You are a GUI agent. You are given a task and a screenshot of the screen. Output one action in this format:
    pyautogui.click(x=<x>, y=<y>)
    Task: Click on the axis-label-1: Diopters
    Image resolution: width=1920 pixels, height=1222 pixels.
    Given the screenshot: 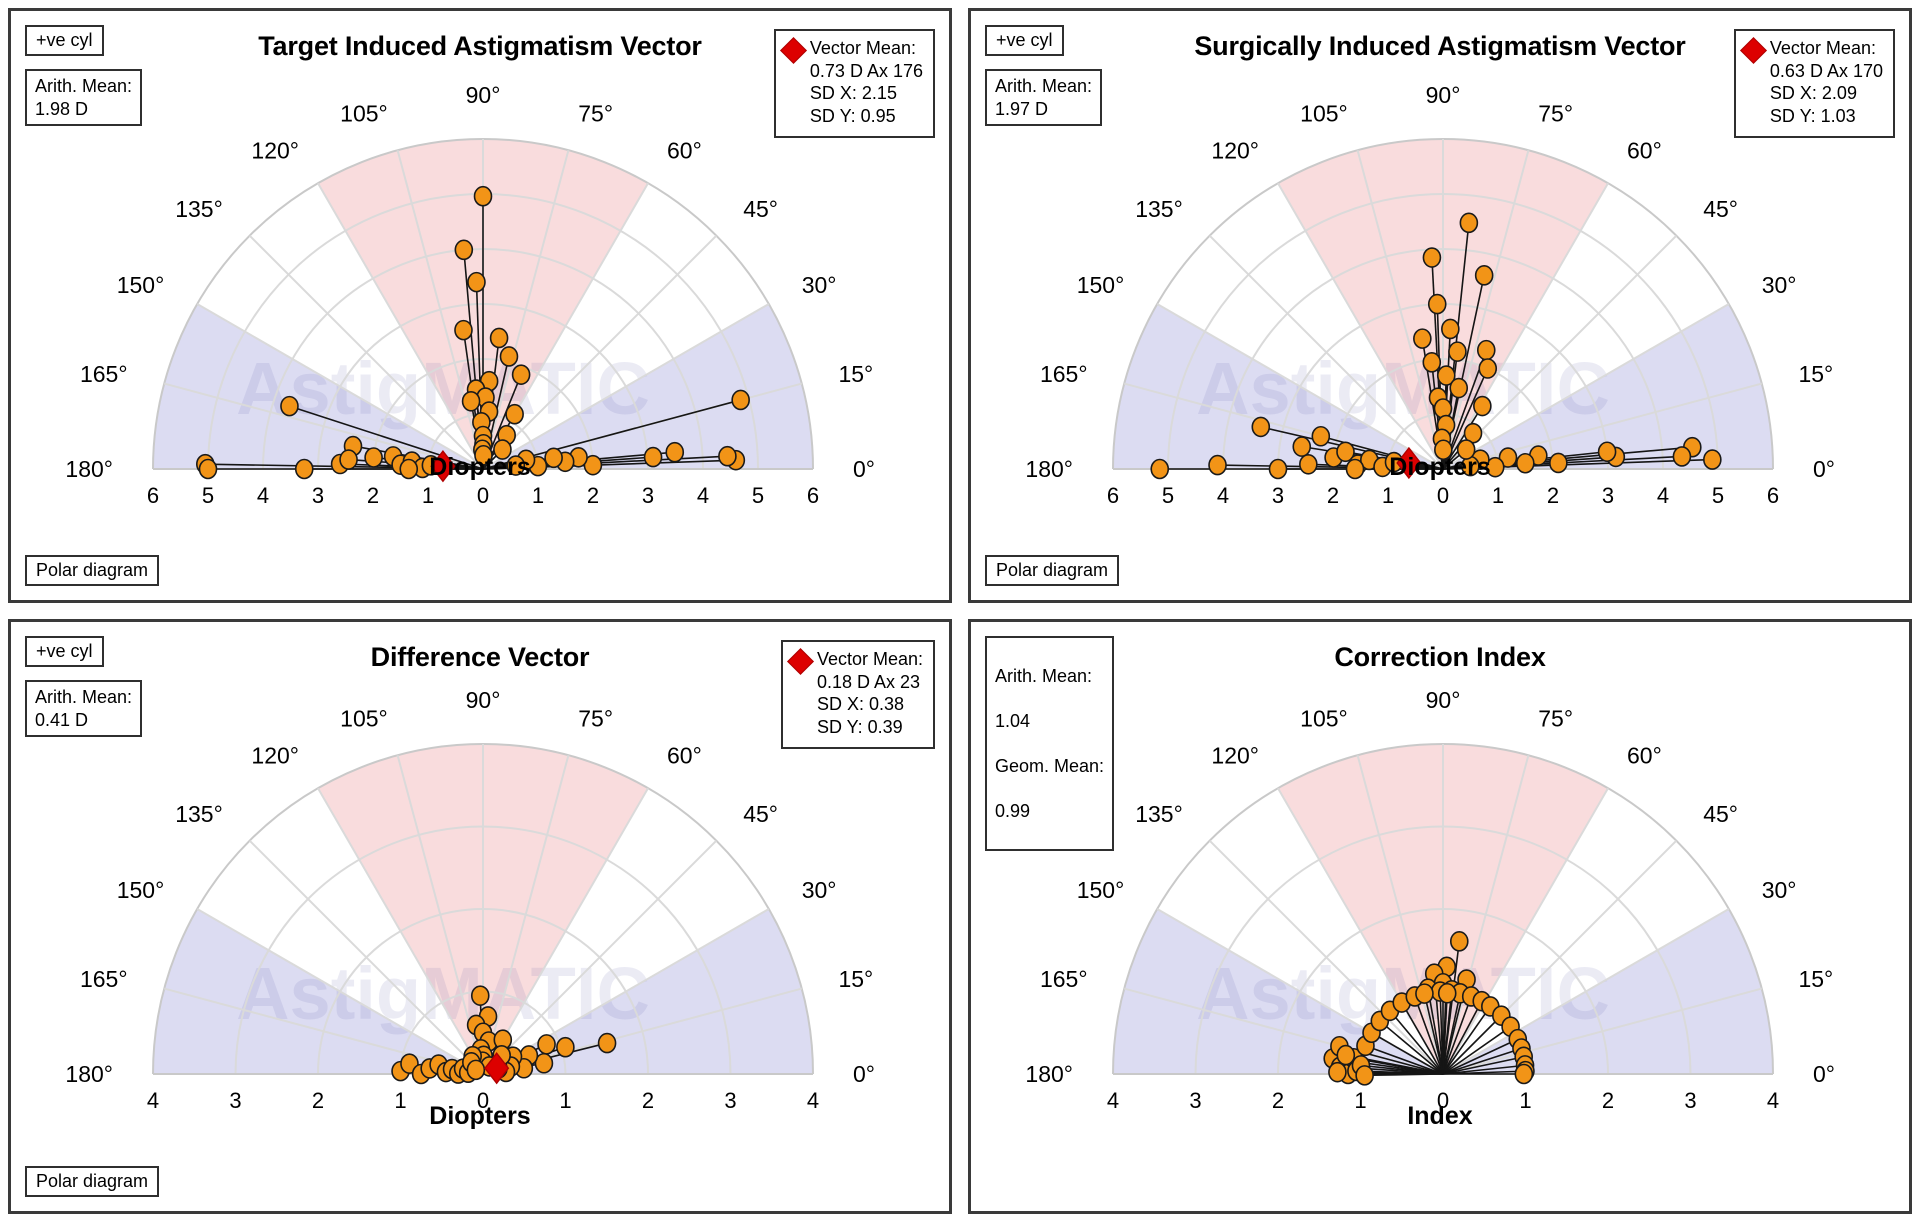 What is the action you would take?
    pyautogui.click(x=1440, y=467)
    